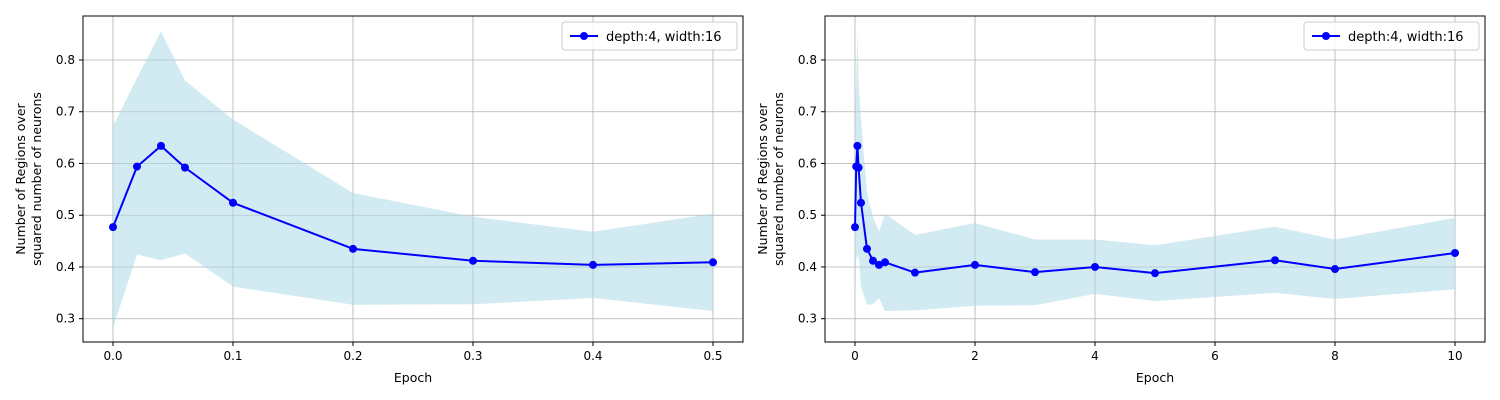 This screenshot has width=1500, height=400. What do you see at coordinates (855, 356) in the screenshot?
I see `x-tick-label: 0` at bounding box center [855, 356].